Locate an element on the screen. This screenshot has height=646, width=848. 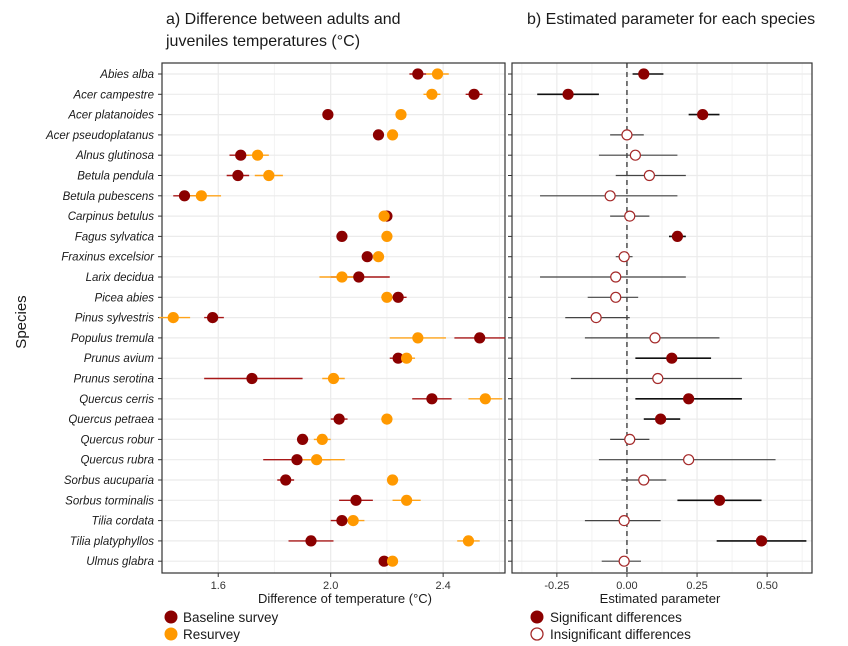
species-label: Betula pubescens is located at coordinates (109, 197).